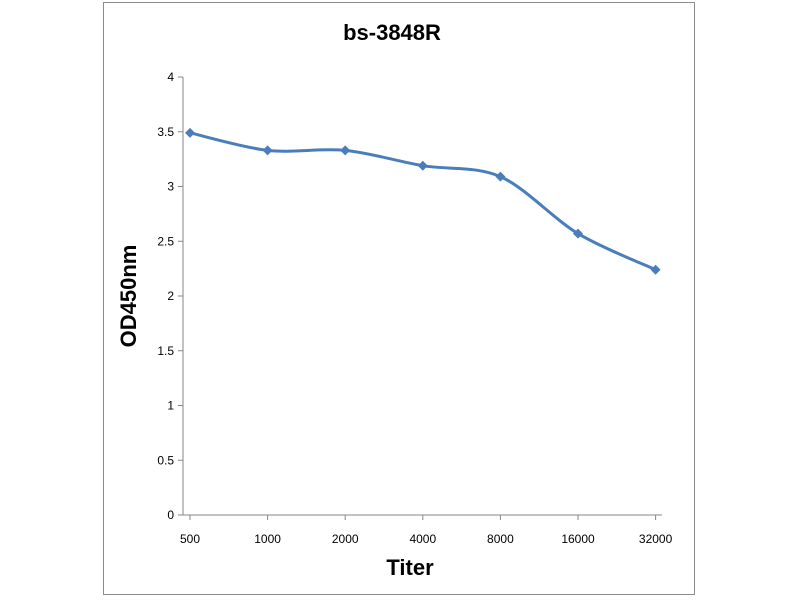 Image resolution: width=800 pixels, height=600 pixels. What do you see at coordinates (165, 241) in the screenshot?
I see `y-tick-label: 2.5` at bounding box center [165, 241].